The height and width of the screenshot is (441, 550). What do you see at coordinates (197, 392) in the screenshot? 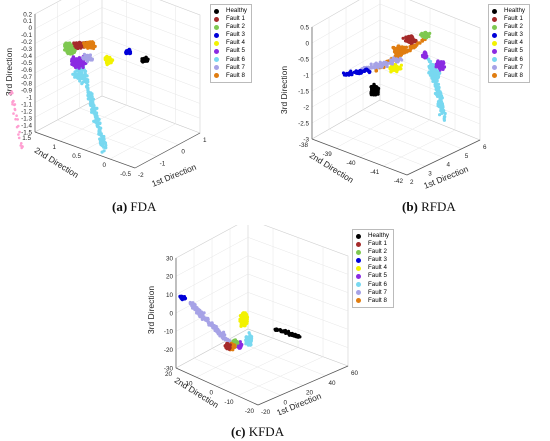
I see `y-axis-title: 2nd Direction` at bounding box center [197, 392].